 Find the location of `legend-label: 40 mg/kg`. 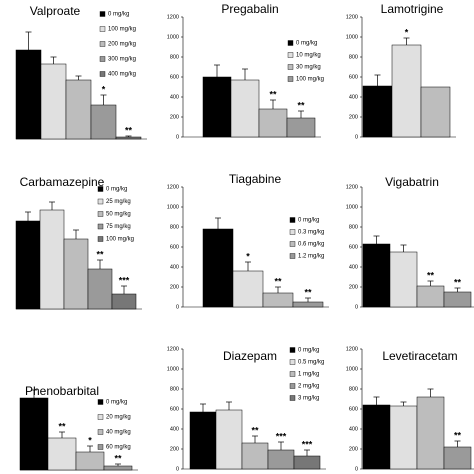

legend-label: 40 mg/kg is located at coordinates (118, 433).